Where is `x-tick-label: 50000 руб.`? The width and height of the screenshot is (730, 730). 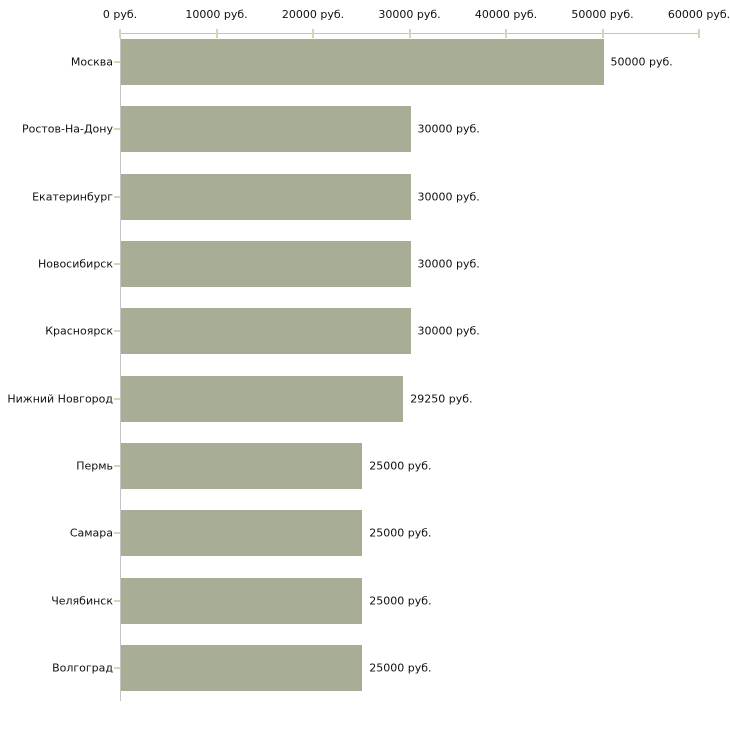
x-tick-label: 50000 руб. is located at coordinates (602, 14).